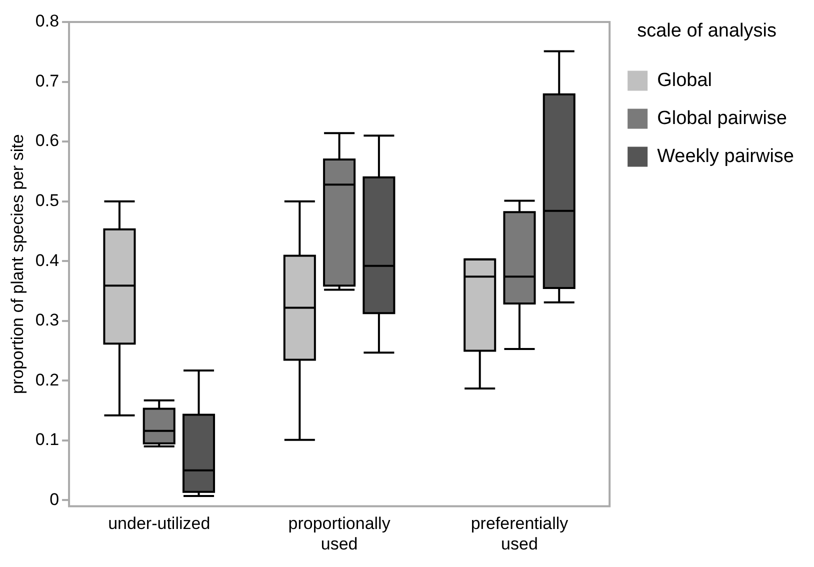  What do you see at coordinates (47, 440) in the screenshot?
I see `y-tick-label: 0.1` at bounding box center [47, 440].